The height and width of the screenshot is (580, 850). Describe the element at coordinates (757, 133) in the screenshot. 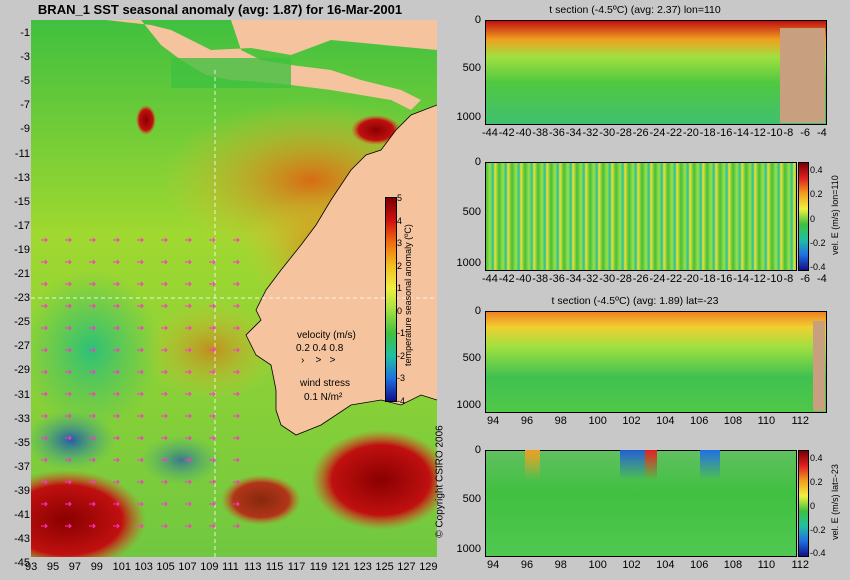

I see `x-tick-label: -12` at that location.